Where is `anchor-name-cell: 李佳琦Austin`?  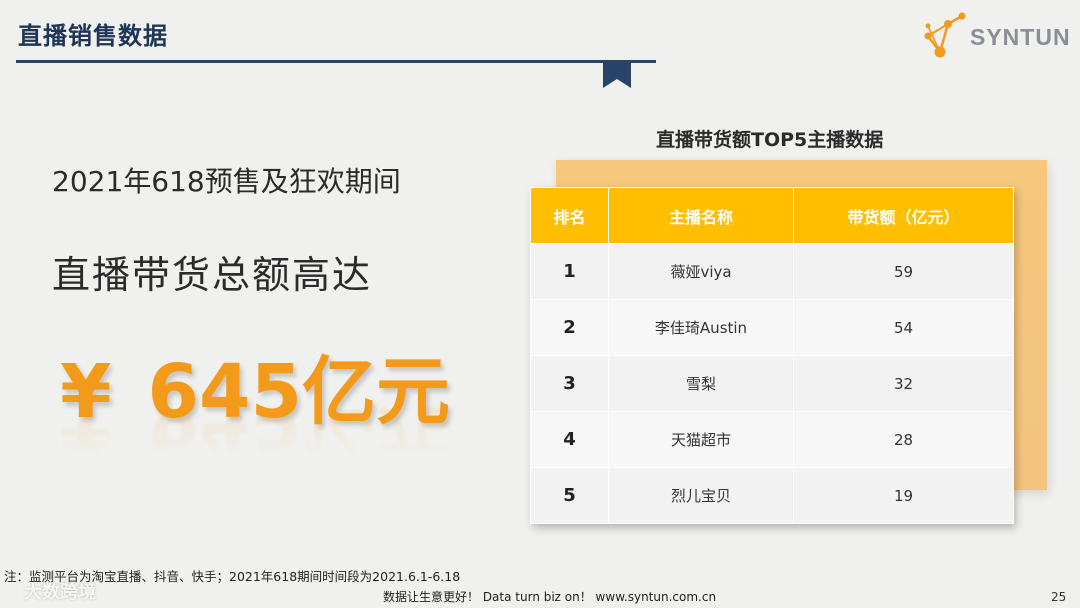
anchor-name-cell: 李佳琦Austin is located at coordinates (701, 327).